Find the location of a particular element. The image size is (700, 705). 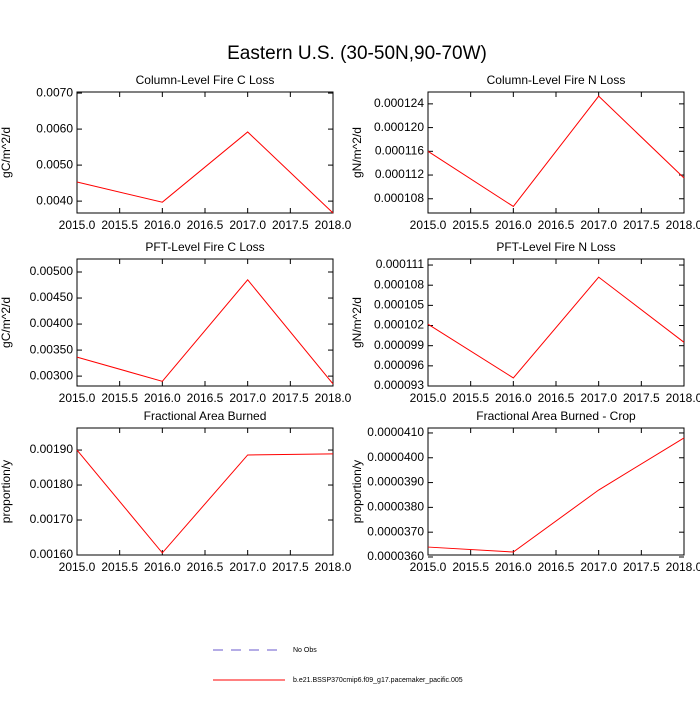

y-tick-label: 0.00160 is located at coordinates (52, 554).